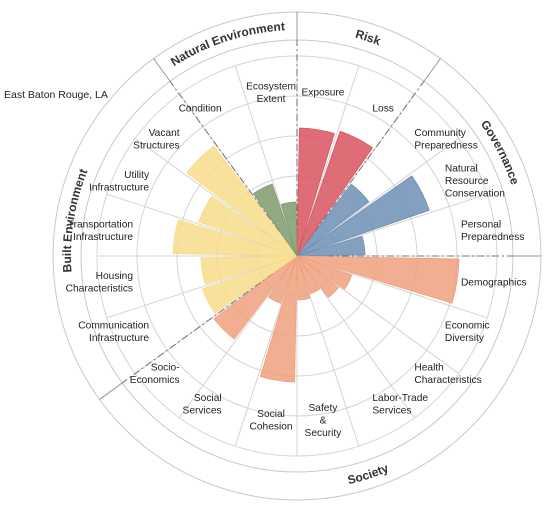  Describe the element at coordinates (271, 427) in the screenshot. I see `category-label-social-cohesion: Cohesion` at that location.